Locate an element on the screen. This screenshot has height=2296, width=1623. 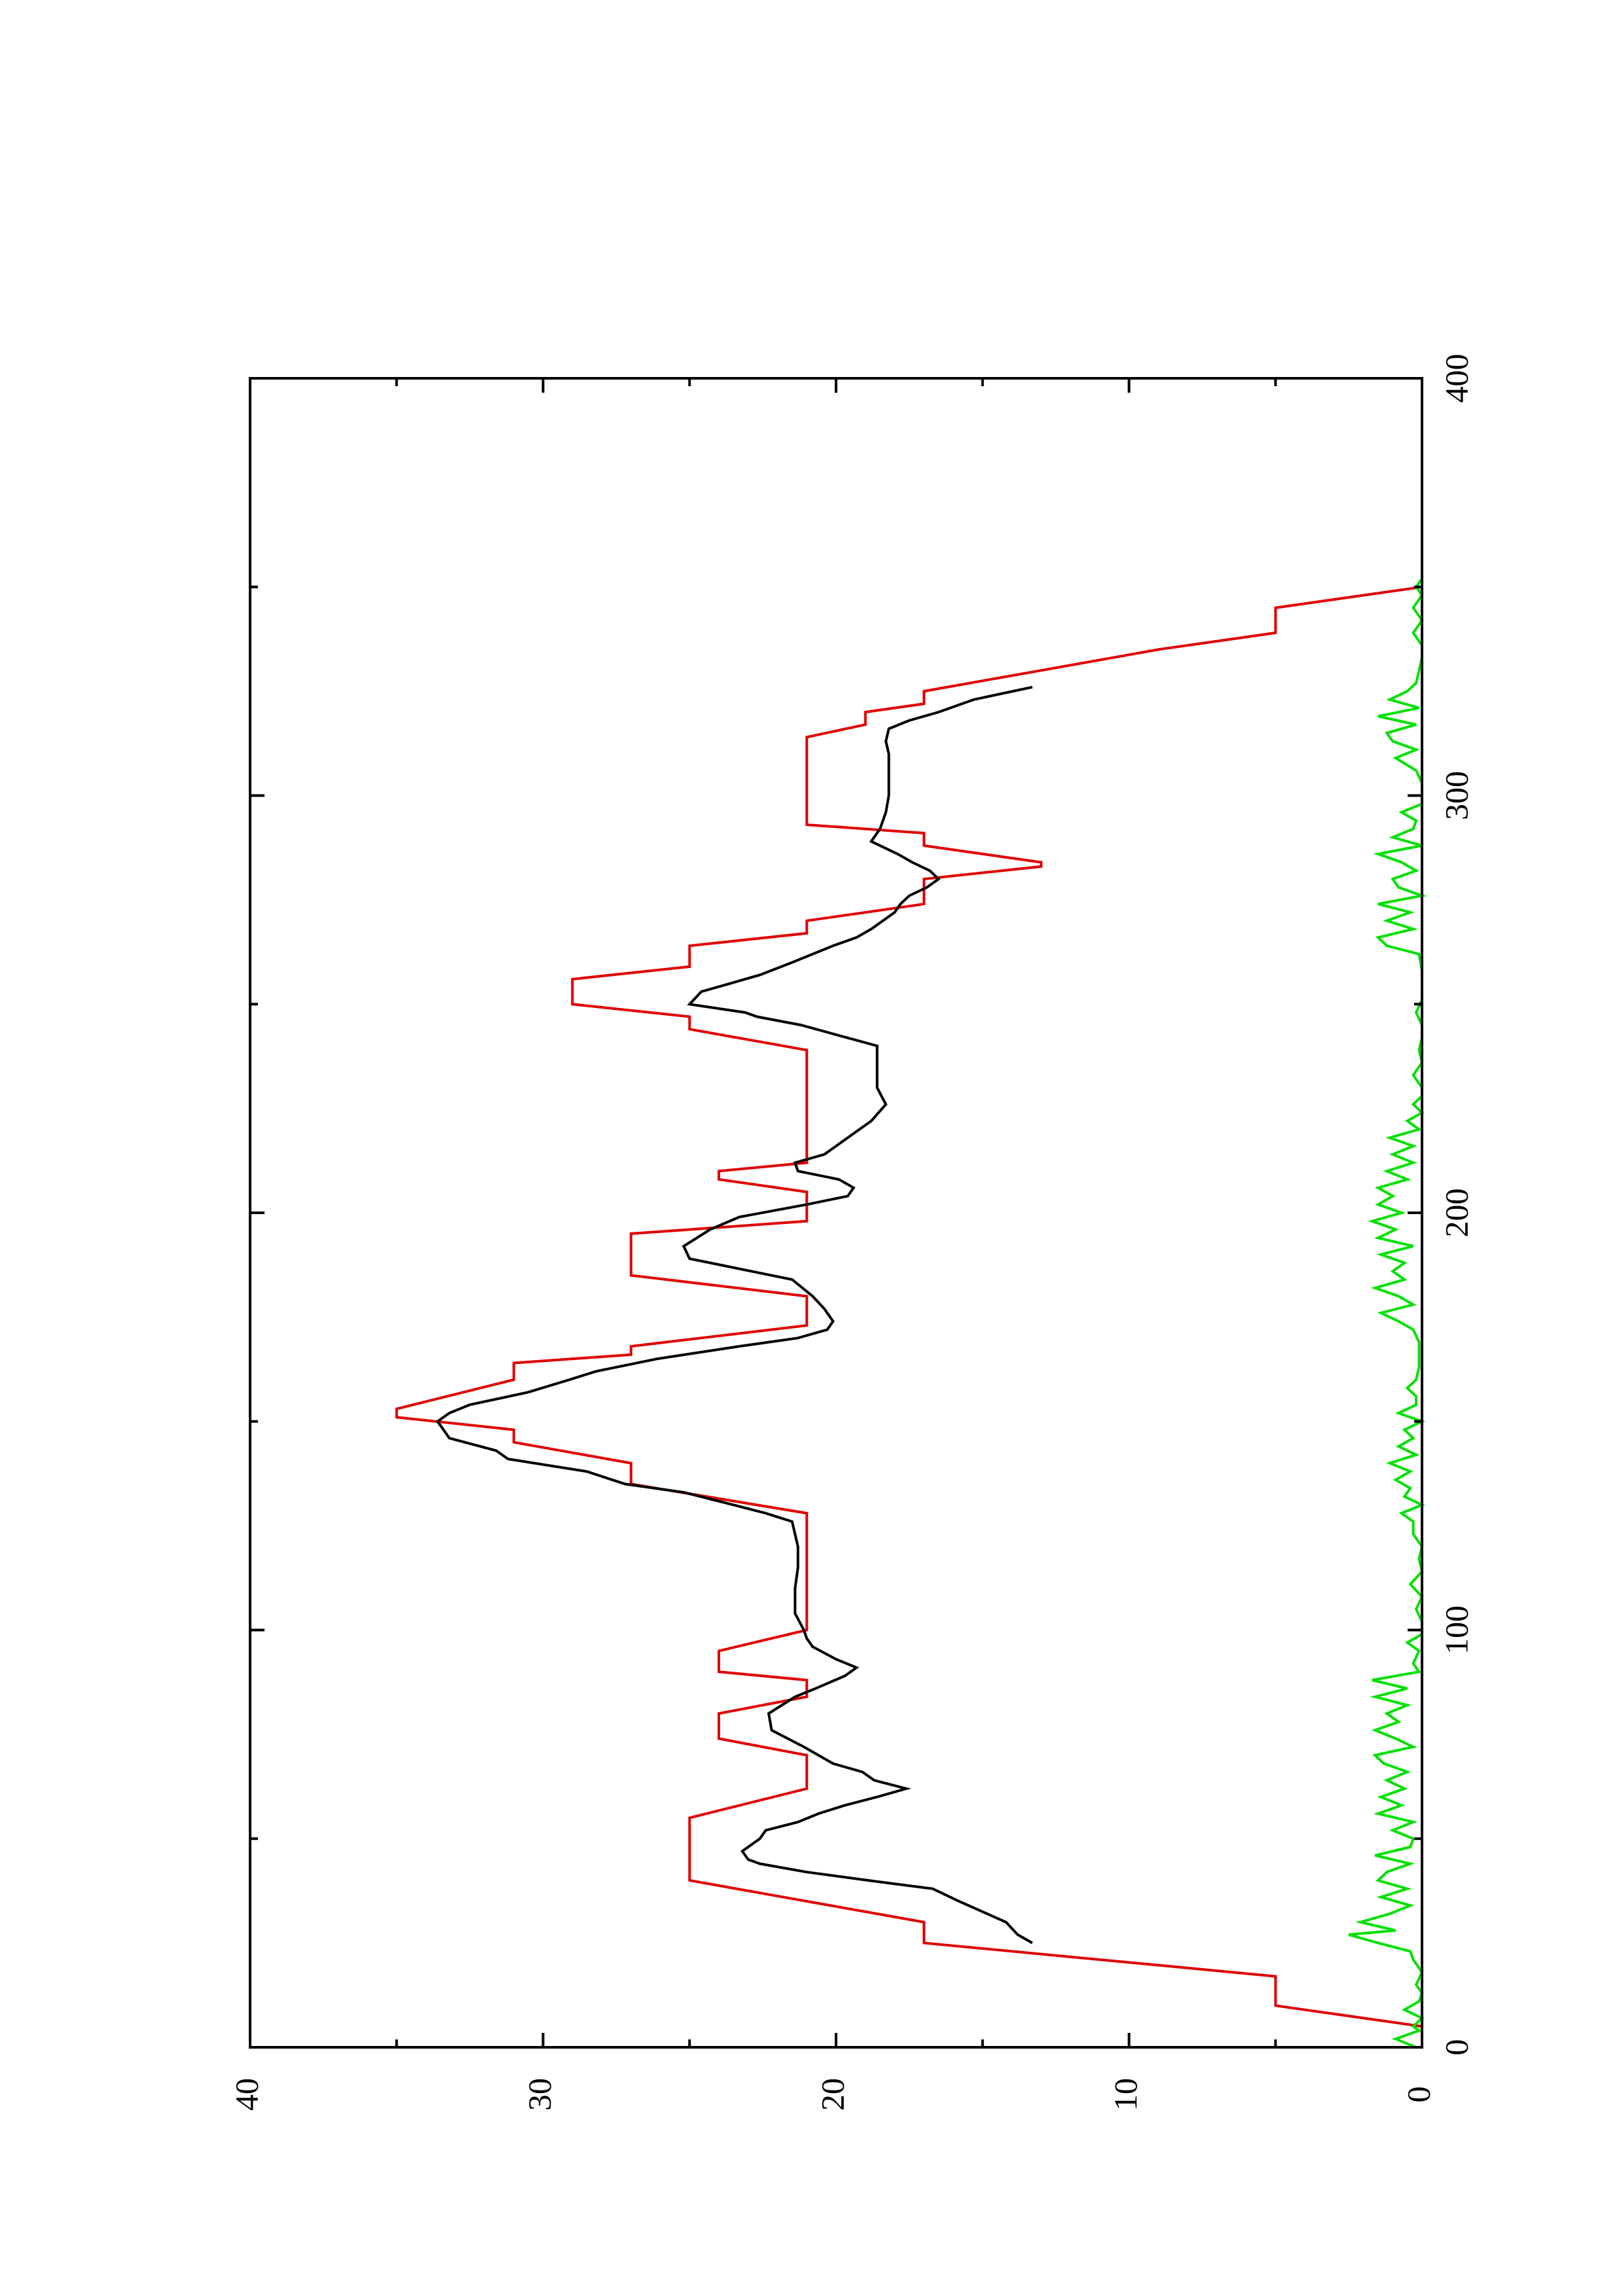
y-tick-label: 10 is located at coordinates (1125, 2094).